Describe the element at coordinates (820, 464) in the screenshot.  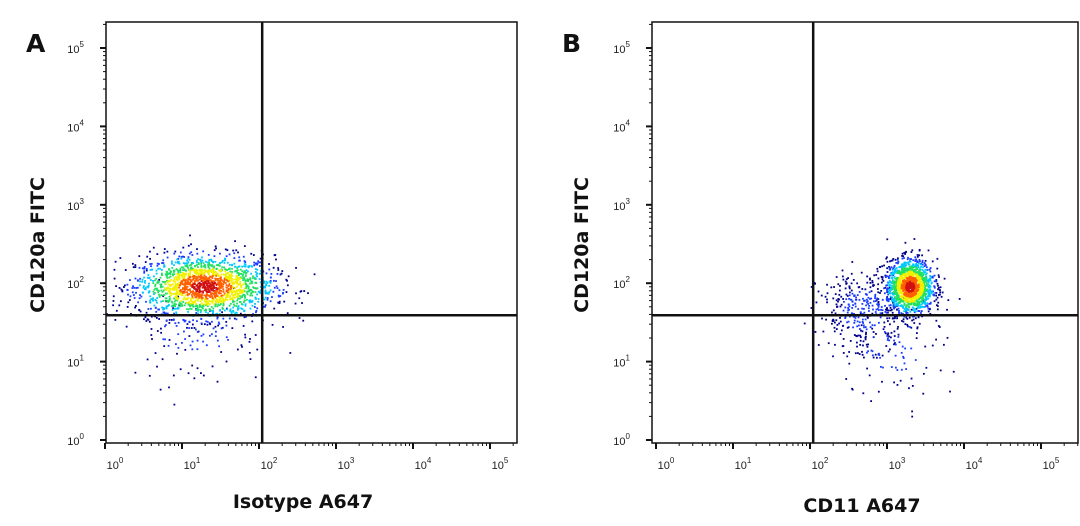
I see `x-tick-label: 10²` at that location.